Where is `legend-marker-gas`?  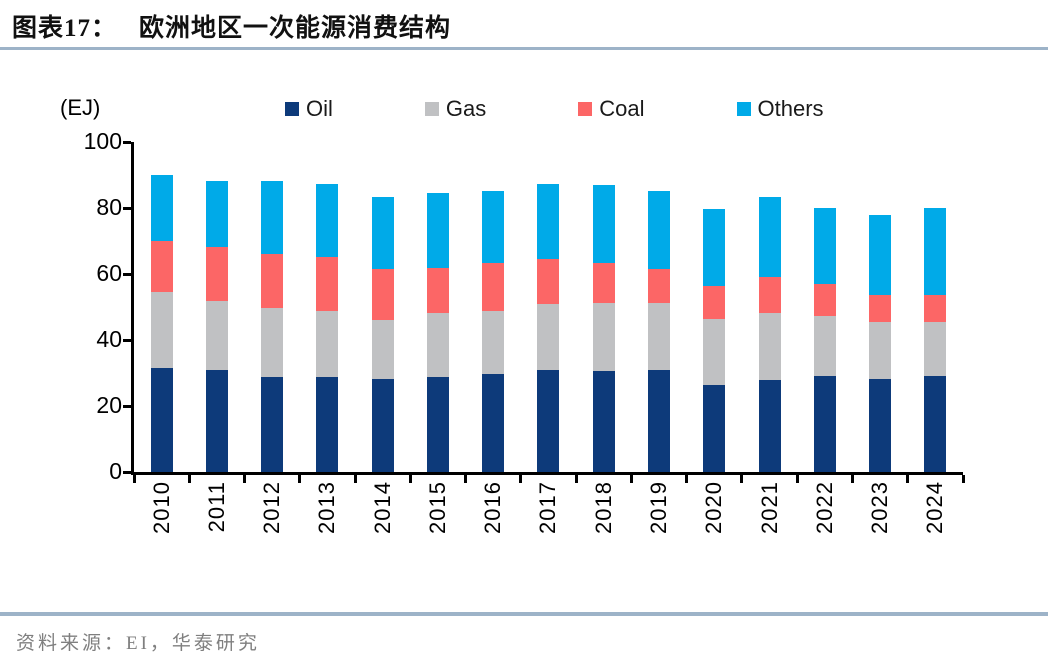 legend-marker-gas is located at coordinates (431, 109).